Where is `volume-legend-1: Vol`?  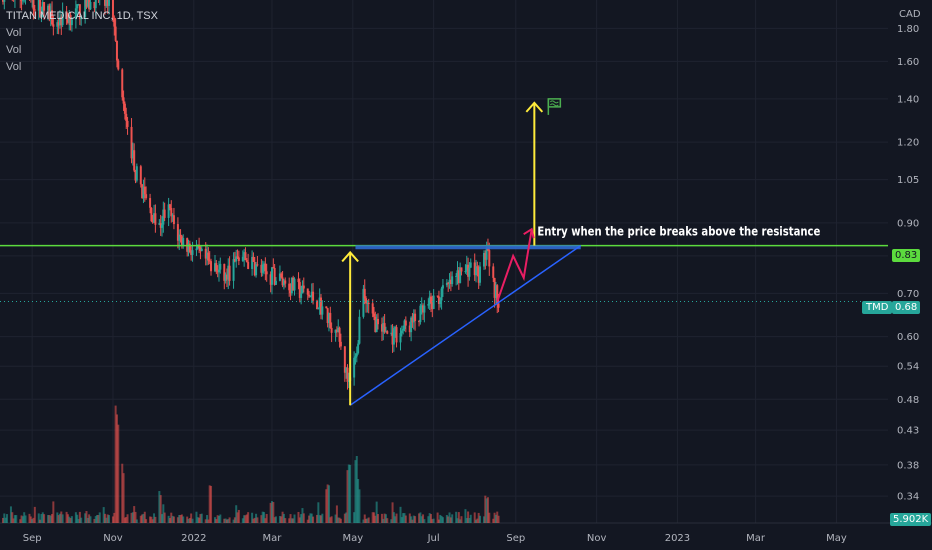
volume-legend-1: Vol is located at coordinates (14, 33).